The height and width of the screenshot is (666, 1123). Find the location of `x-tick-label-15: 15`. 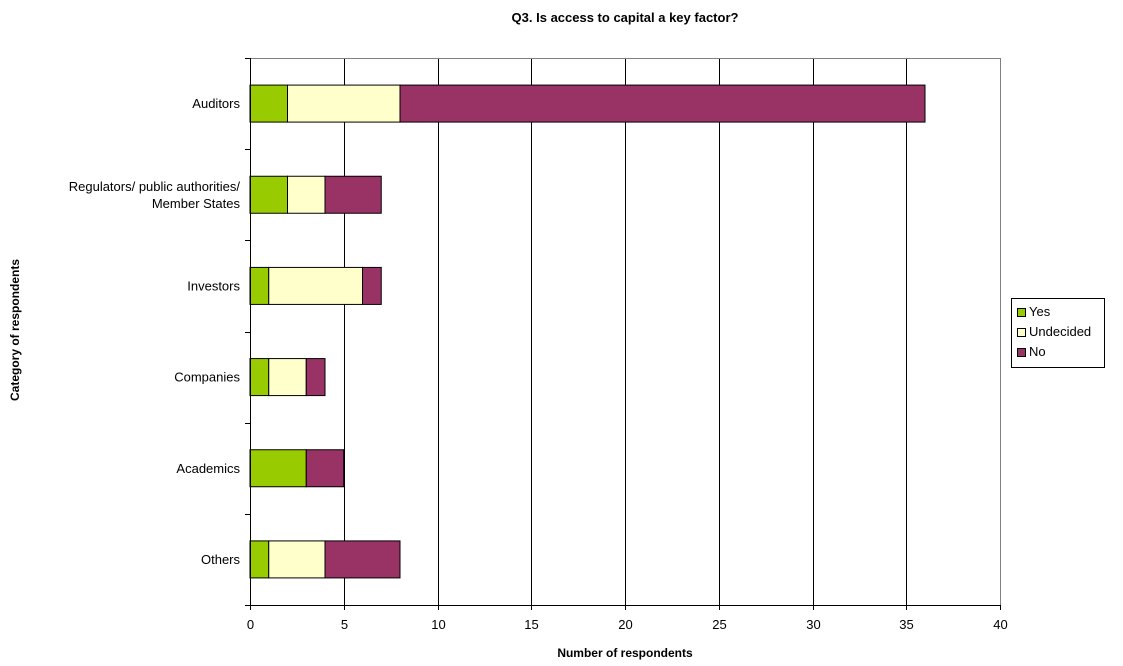

x-tick-label-15: 15 is located at coordinates (531, 624).